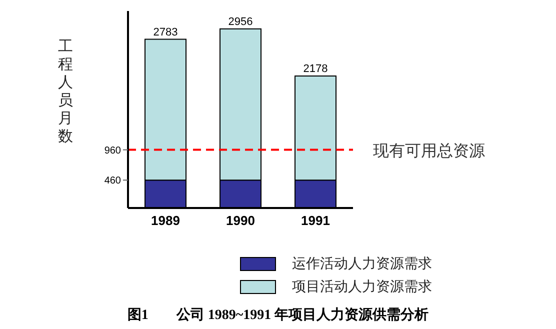 The height and width of the screenshot is (329, 556). Describe the element at coordinates (240, 220) in the screenshot. I see `x-tick-label: 1990` at that location.